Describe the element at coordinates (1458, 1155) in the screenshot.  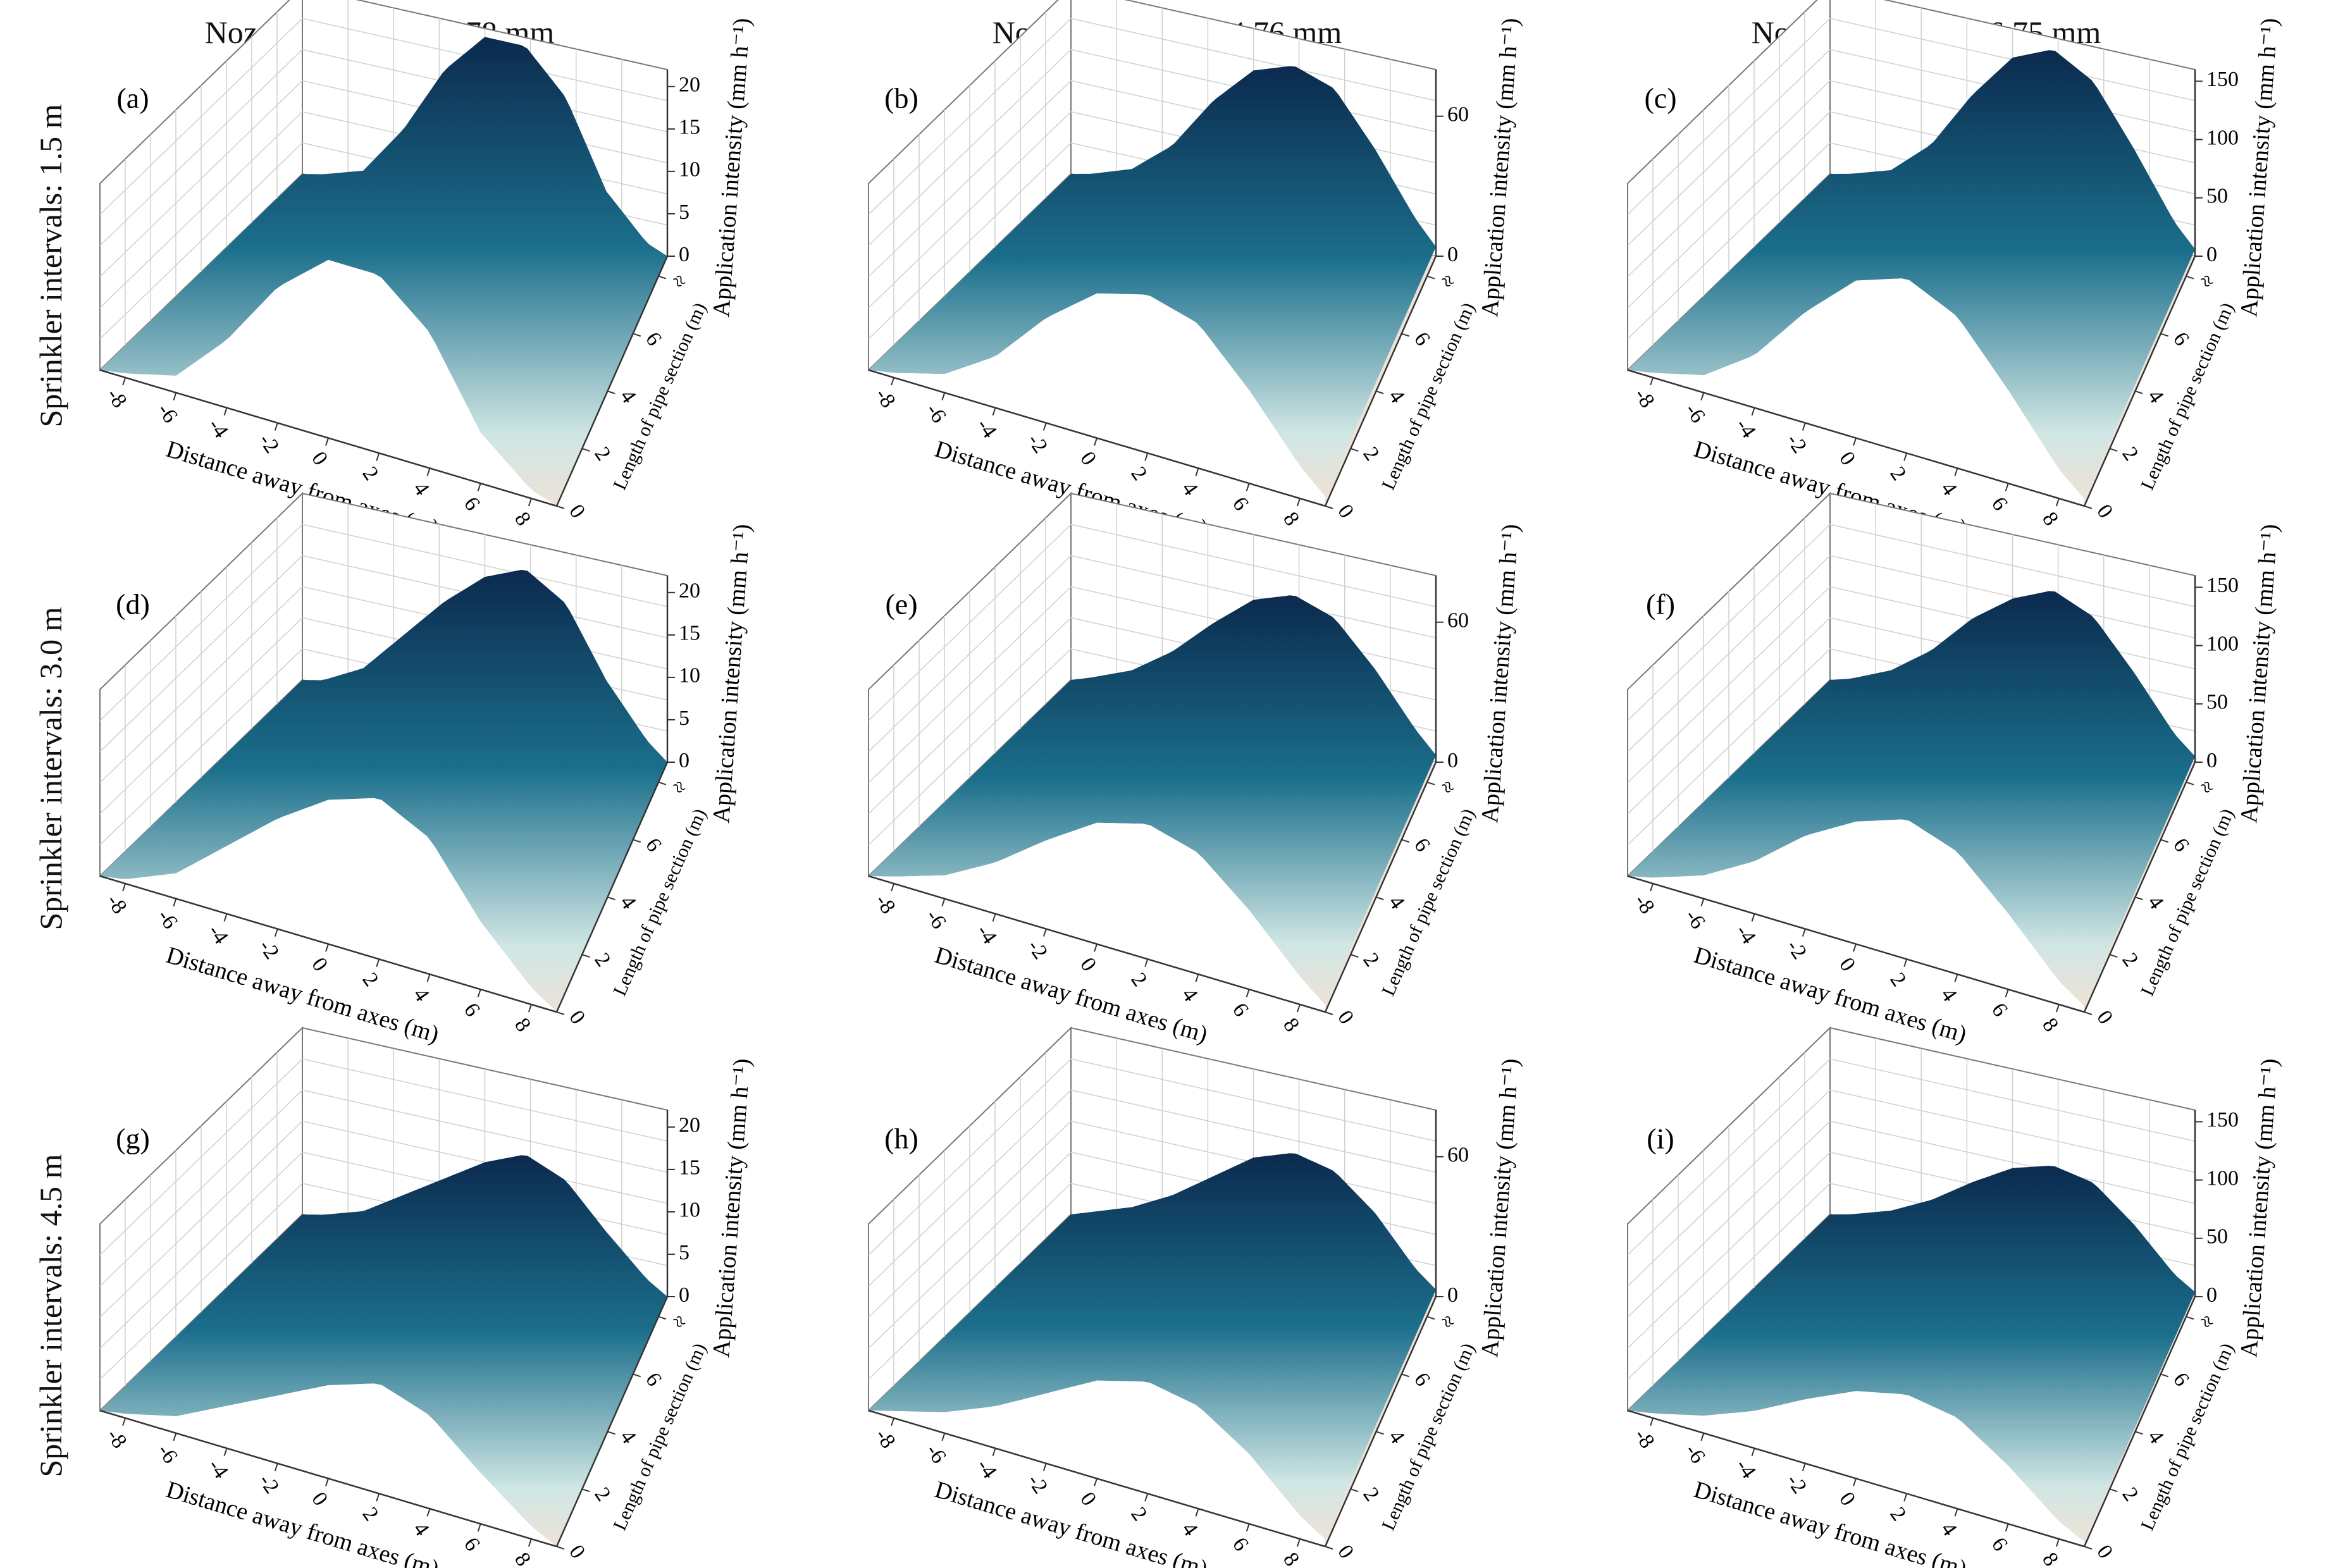
I see `z-tick-label: 60` at that location.